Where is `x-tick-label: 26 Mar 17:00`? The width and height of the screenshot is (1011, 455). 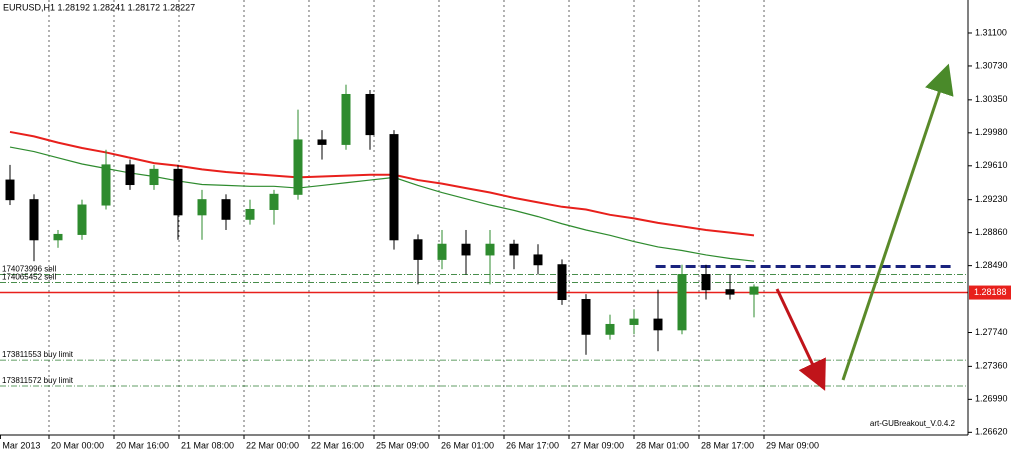
x-tick-label: 26 Mar 17:00 is located at coordinates (532, 445).